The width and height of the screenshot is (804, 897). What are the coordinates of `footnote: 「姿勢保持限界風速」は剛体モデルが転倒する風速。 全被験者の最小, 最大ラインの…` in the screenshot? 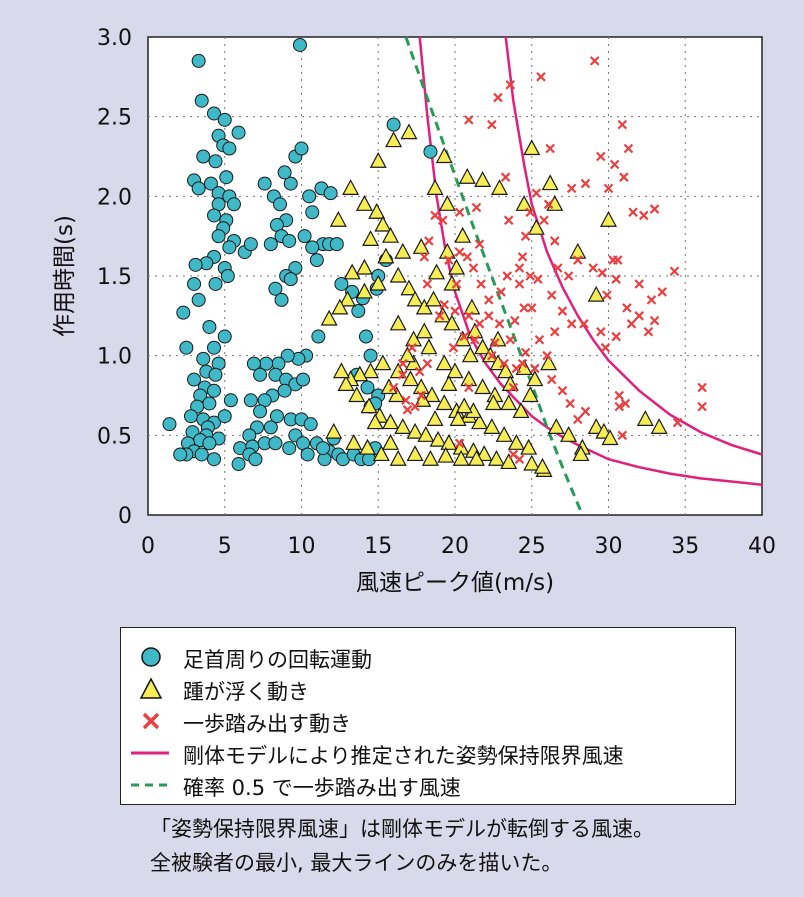 It's located at (402, 846).